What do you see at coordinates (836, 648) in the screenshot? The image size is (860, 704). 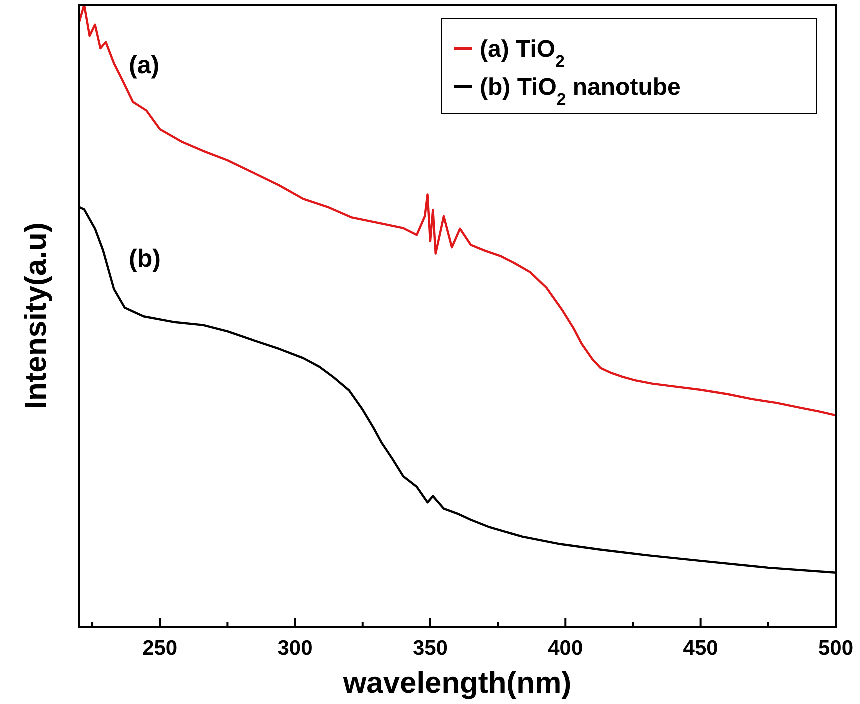 I see `x-tick-label: 500` at bounding box center [836, 648].